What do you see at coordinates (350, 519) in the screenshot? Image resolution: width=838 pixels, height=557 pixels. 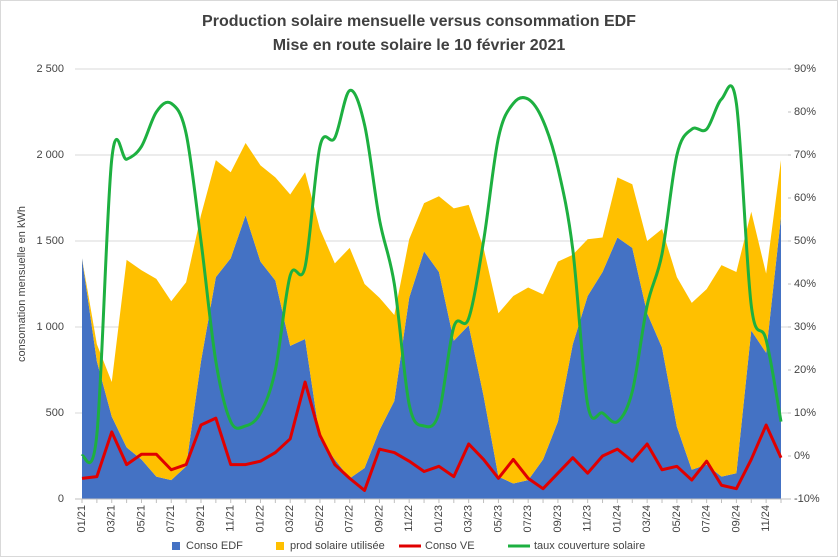 I see `x-tick-label: 07/22` at bounding box center [350, 519].